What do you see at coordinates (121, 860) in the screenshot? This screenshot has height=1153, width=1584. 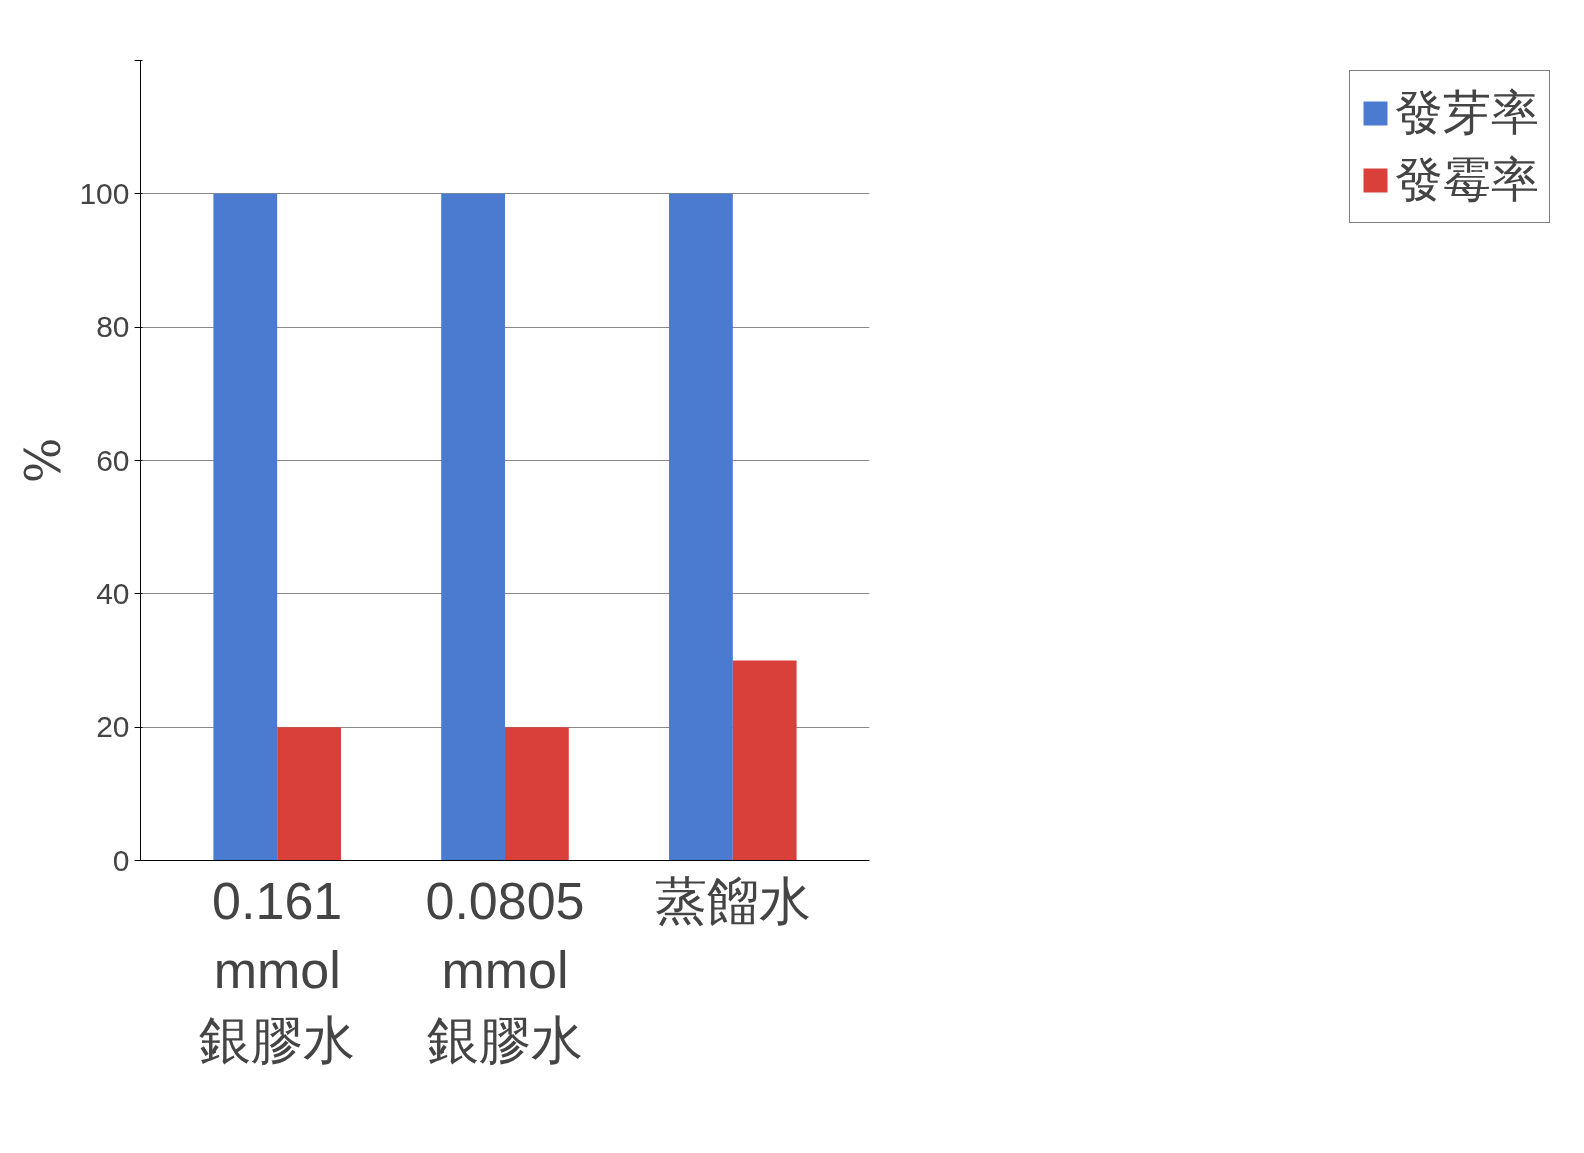 I see `y-tick-label: 0` at bounding box center [121, 860].